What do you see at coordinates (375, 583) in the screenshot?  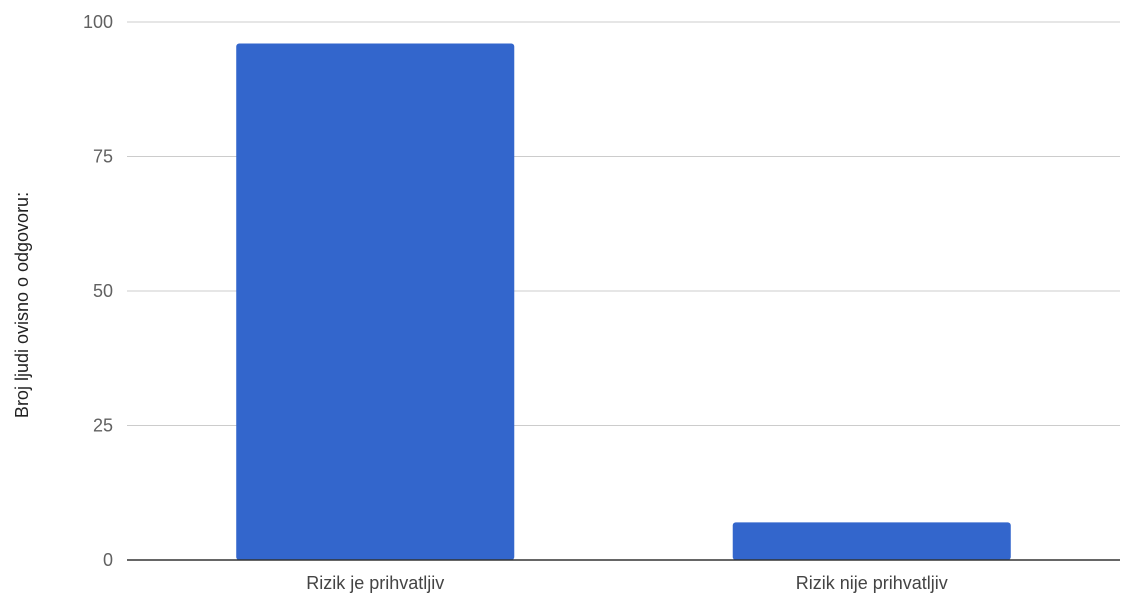 I see `x-category-label: Rizik je prihvatljiv` at bounding box center [375, 583].